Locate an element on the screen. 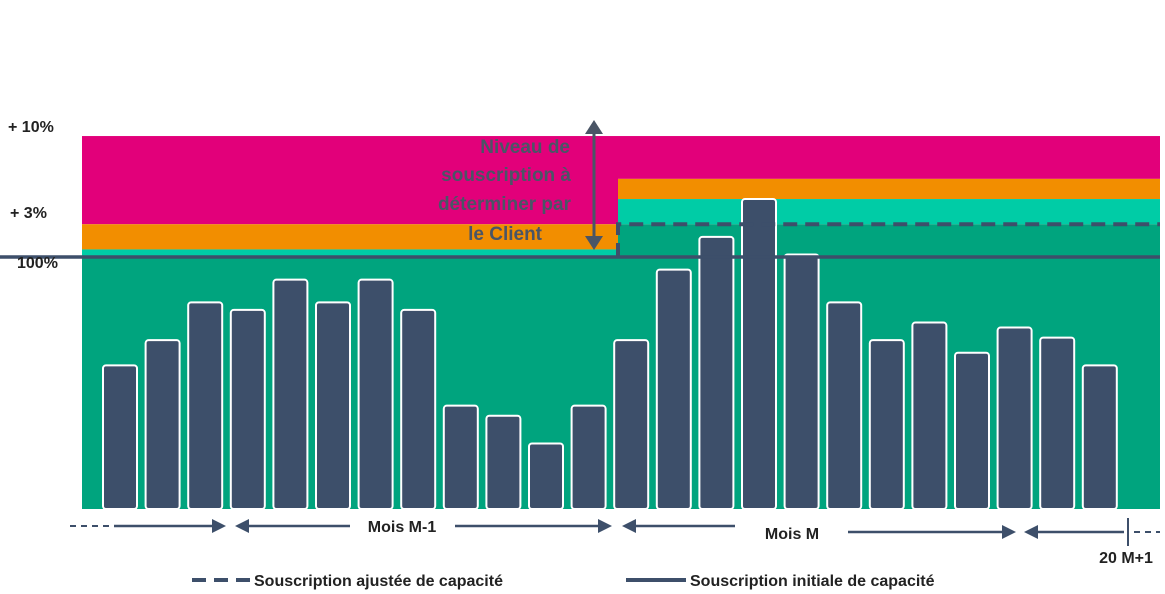  annotation-line-2: souscription à is located at coordinates (506, 175).